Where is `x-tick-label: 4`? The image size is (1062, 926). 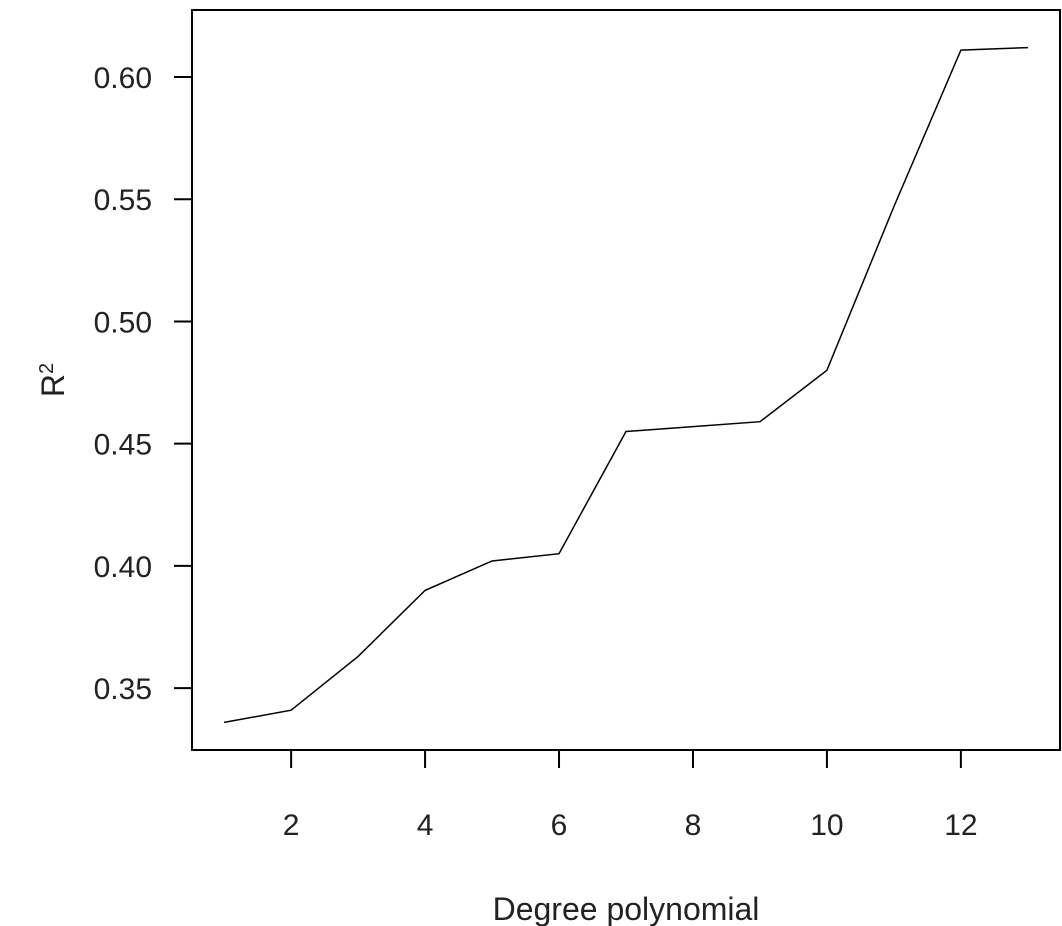
x-tick-label: 4 is located at coordinates (425, 825).